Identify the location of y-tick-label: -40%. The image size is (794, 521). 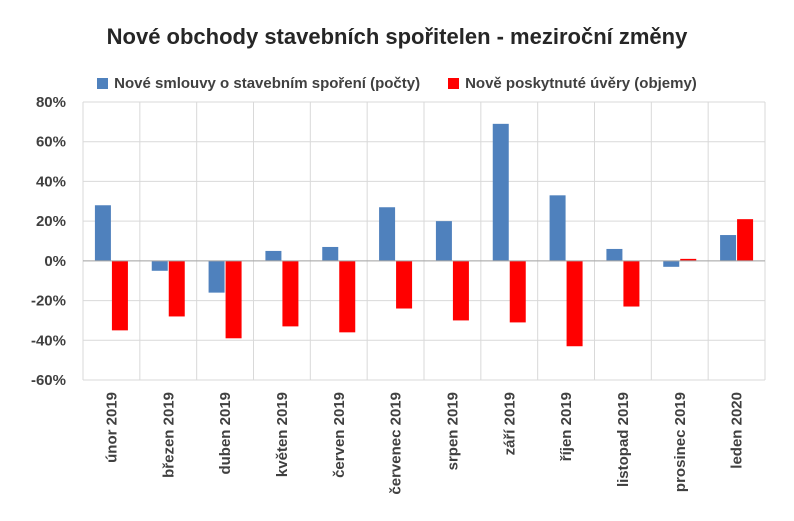
(48, 340).